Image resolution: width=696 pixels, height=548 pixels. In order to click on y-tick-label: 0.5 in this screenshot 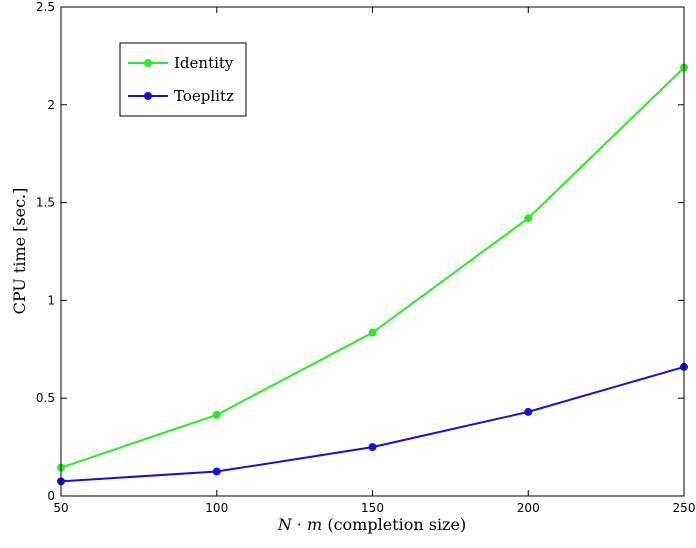, I will do `click(45, 398)`.